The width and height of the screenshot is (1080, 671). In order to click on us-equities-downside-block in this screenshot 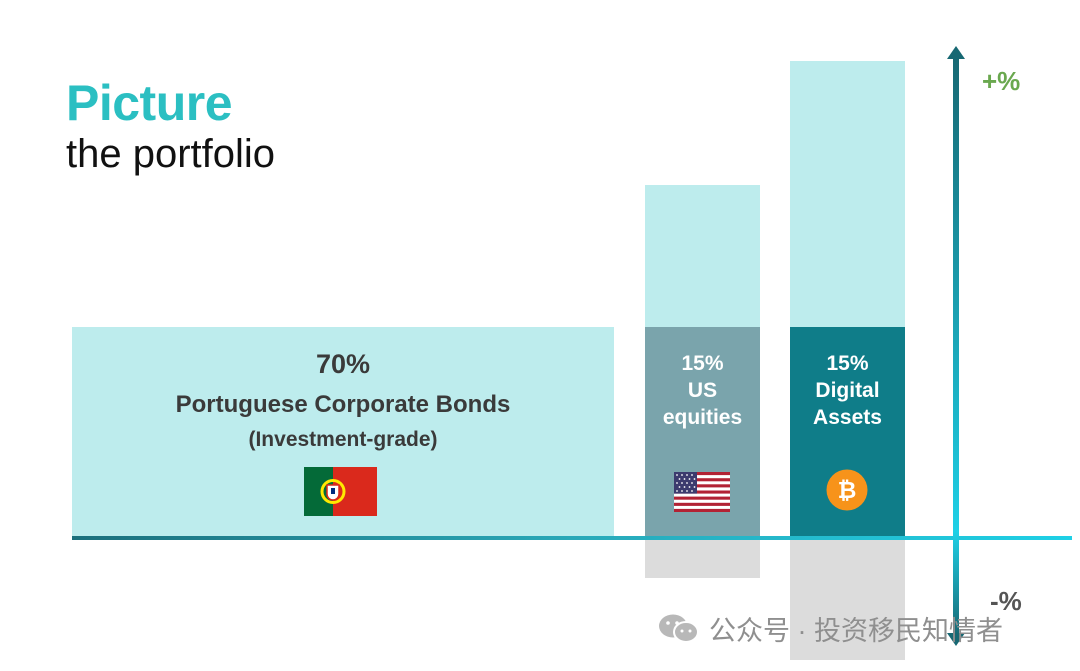, I will do `click(702, 559)`.